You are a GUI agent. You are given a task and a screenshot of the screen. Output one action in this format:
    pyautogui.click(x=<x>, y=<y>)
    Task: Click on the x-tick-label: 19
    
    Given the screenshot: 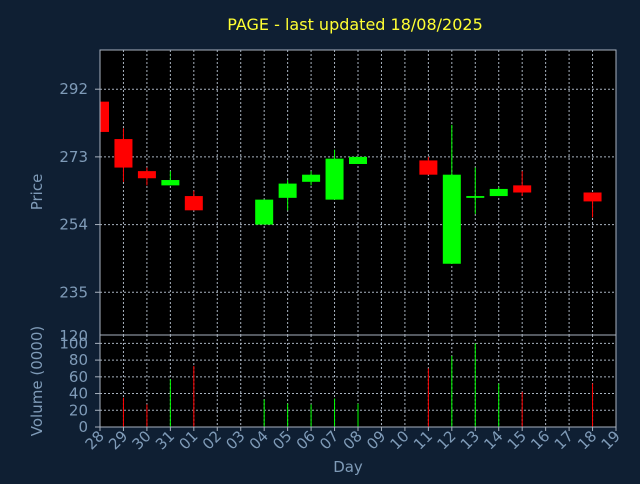 What is the action you would take?
    pyautogui.click(x=611, y=440)
    